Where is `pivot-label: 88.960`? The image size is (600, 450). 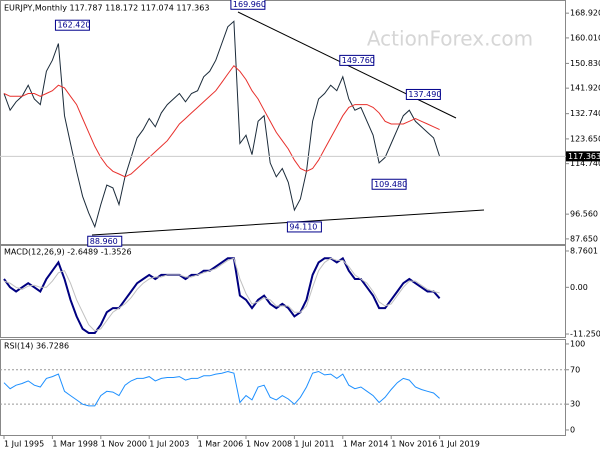 pivot-label: 88.960 is located at coordinates (104, 241).